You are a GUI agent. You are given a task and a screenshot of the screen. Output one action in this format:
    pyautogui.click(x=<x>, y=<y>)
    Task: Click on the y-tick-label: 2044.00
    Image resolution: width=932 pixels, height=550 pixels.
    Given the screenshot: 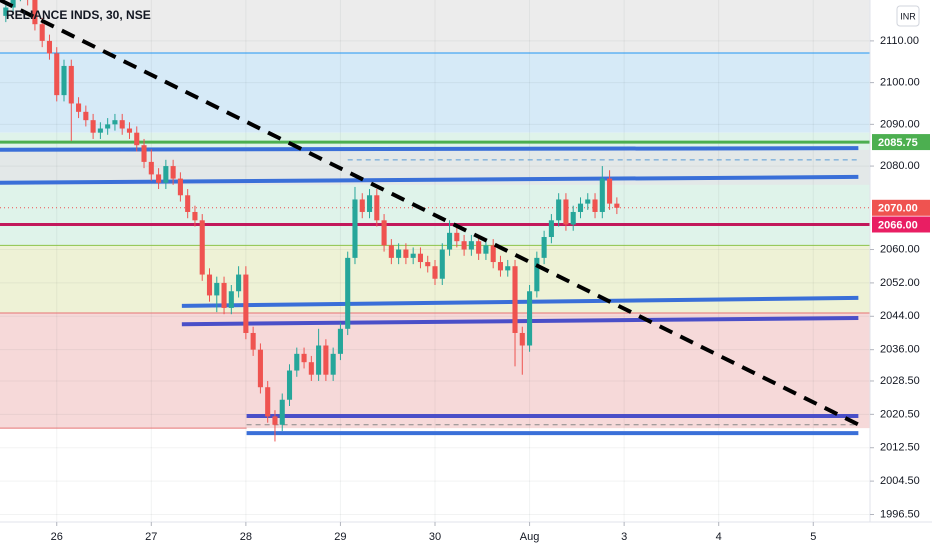 What is the action you would take?
    pyautogui.click(x=900, y=316)
    